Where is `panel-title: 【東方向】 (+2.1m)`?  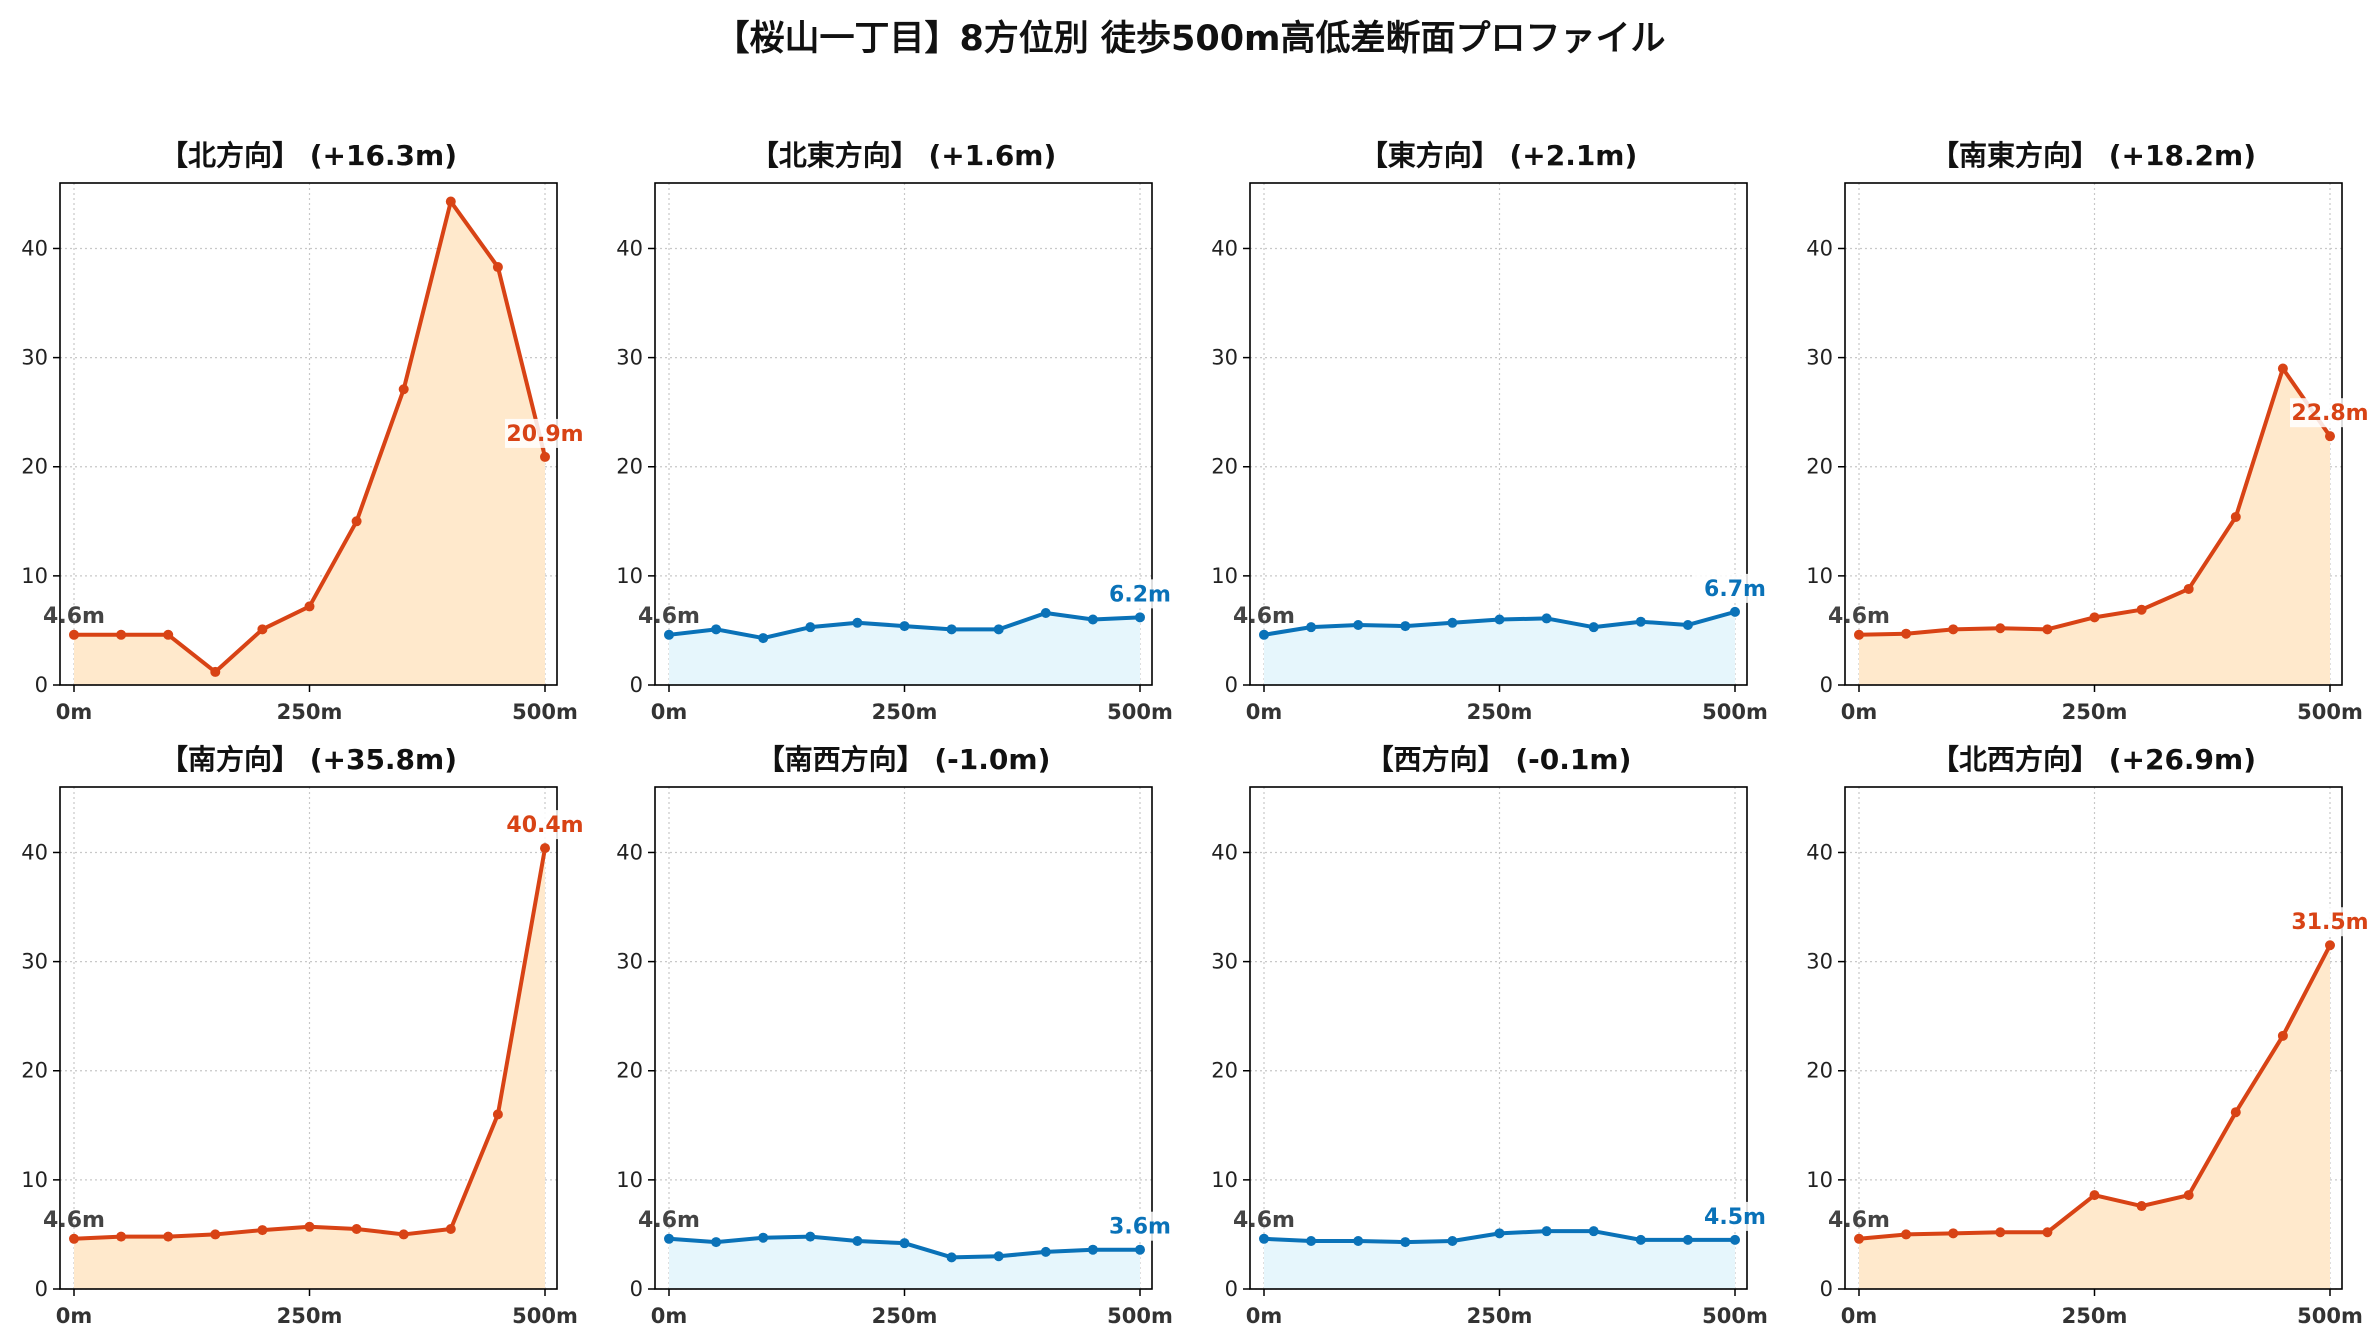 panel-title: 【東方向】 (+2.1m) is located at coordinates (1499, 155).